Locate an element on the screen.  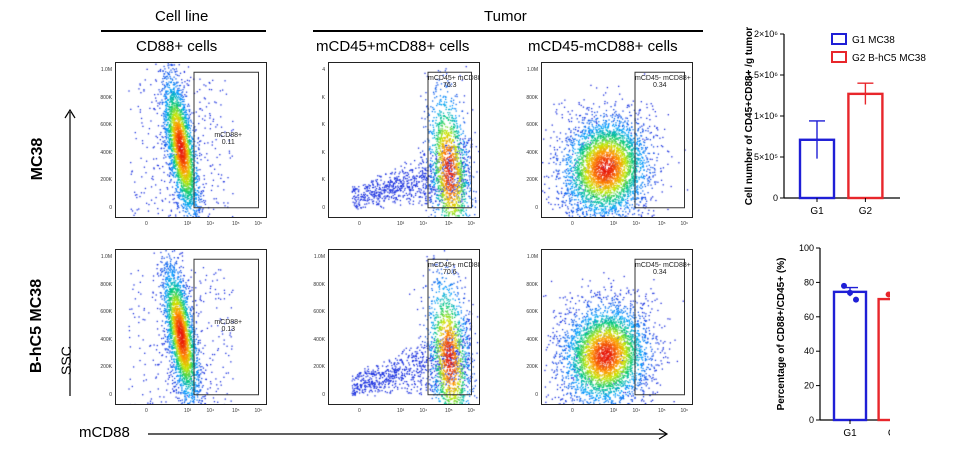
gate-label: mCD45+ mCD88+ 70.6 is located at coordinates (454, 269).